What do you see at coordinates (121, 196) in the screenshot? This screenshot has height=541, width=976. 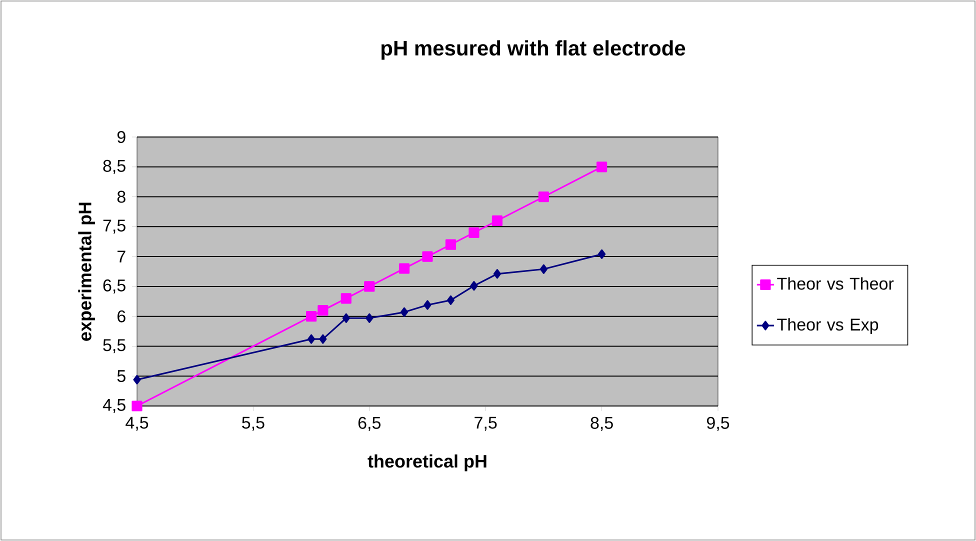 I see `y-tick-label: 8` at bounding box center [121, 196].